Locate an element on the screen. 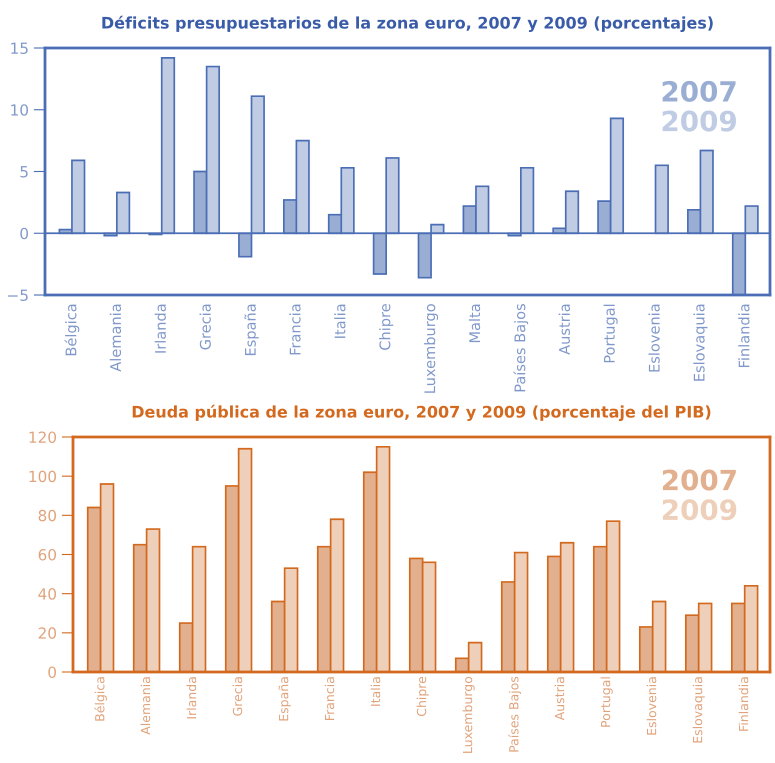  y-tick-label: 20 is located at coordinates (47, 633).